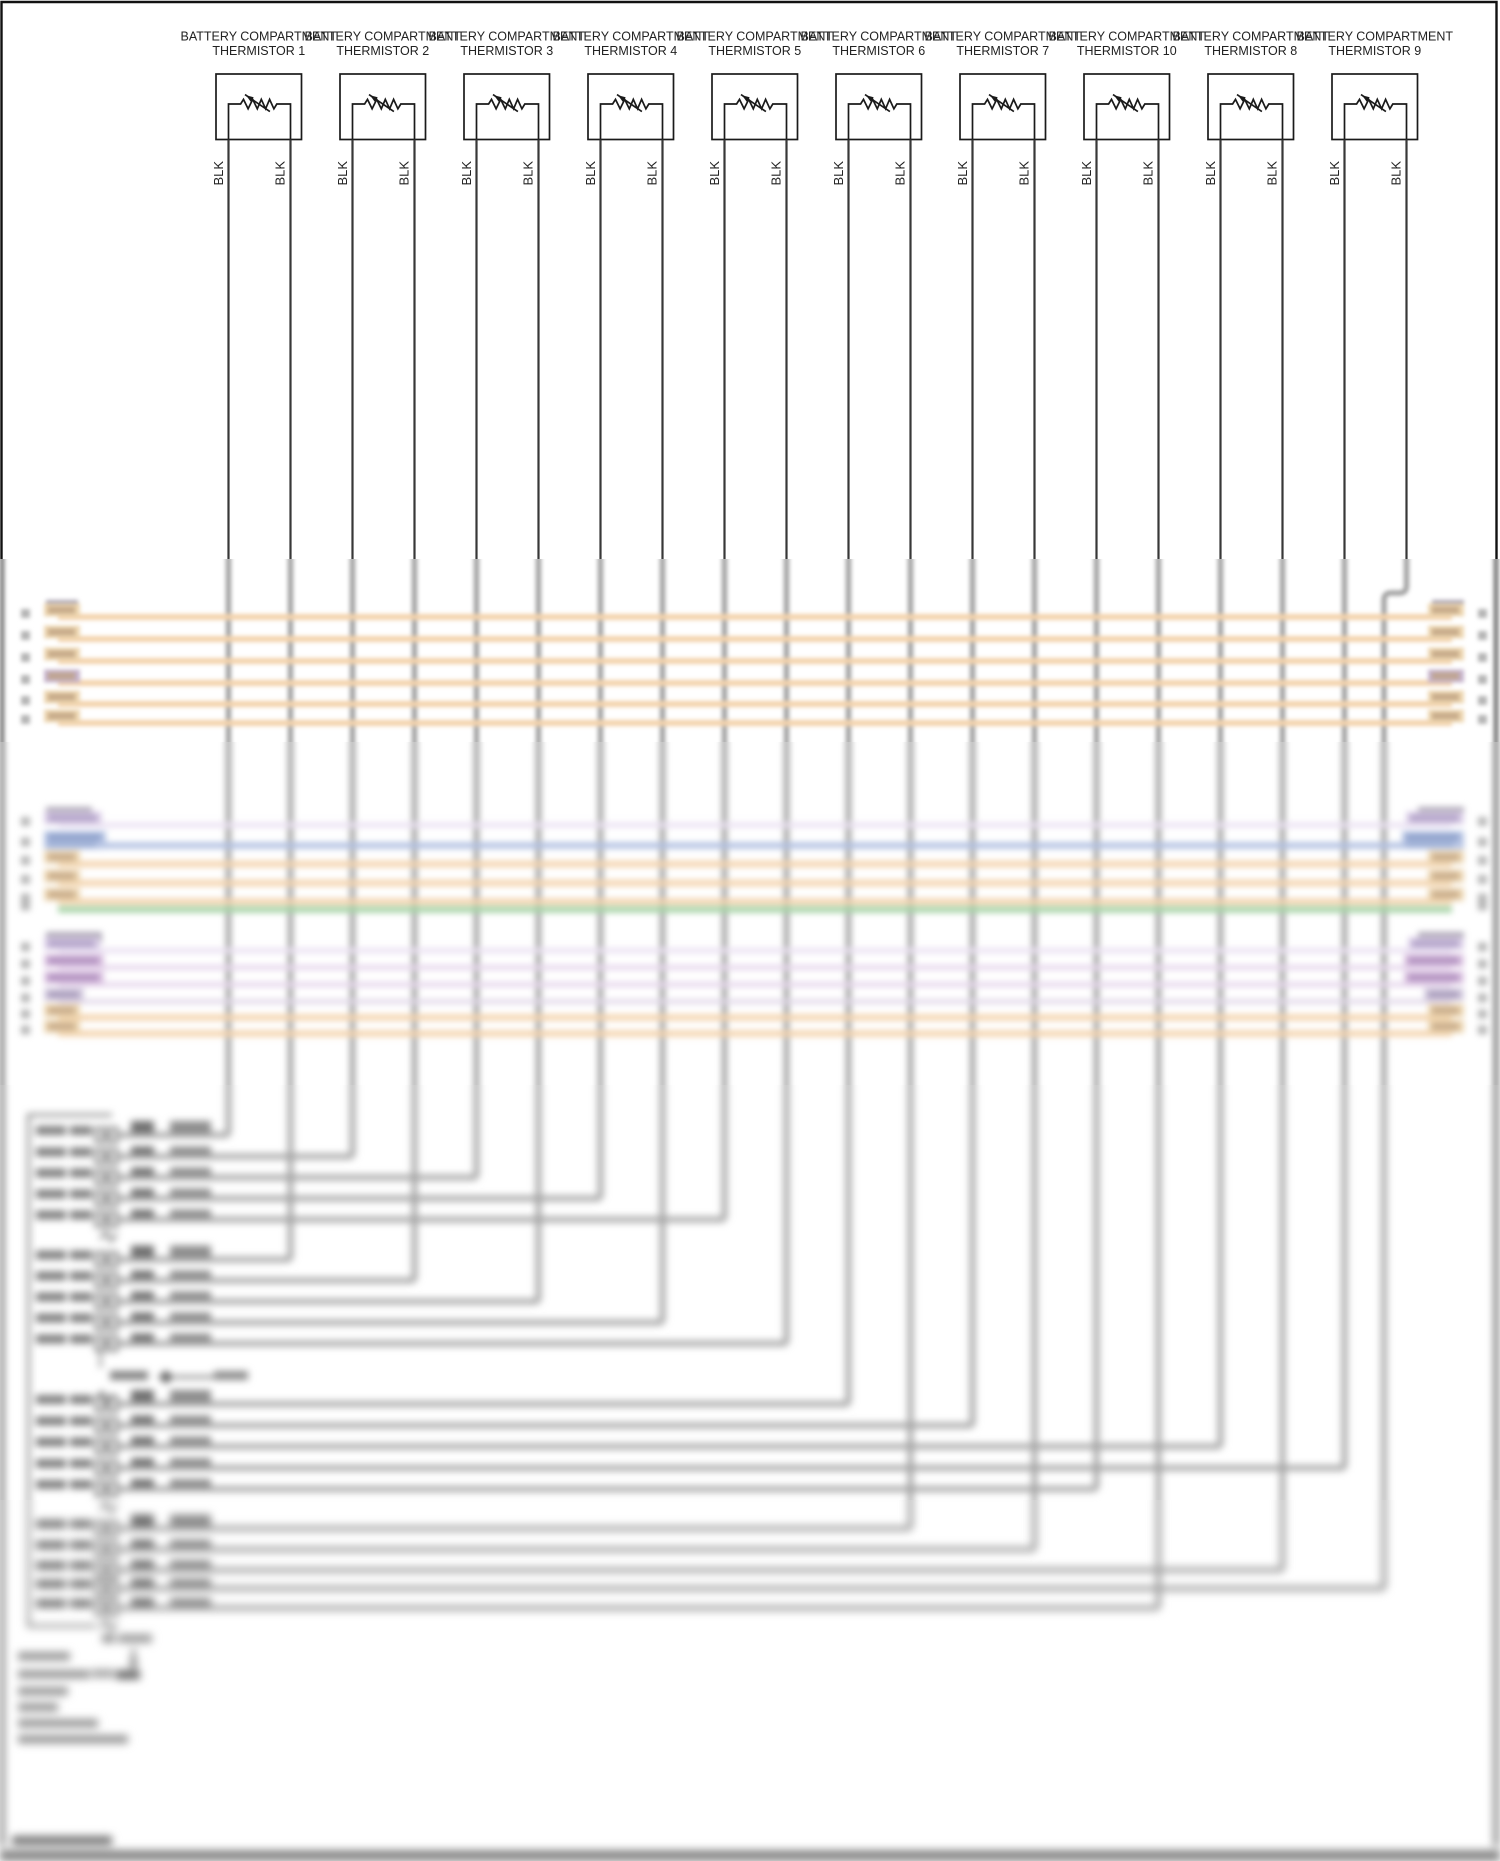 The width and height of the screenshot is (1500, 1861). Describe the element at coordinates (754, 51) in the screenshot. I see `svg-text: THERMISTOR 5` at that location.